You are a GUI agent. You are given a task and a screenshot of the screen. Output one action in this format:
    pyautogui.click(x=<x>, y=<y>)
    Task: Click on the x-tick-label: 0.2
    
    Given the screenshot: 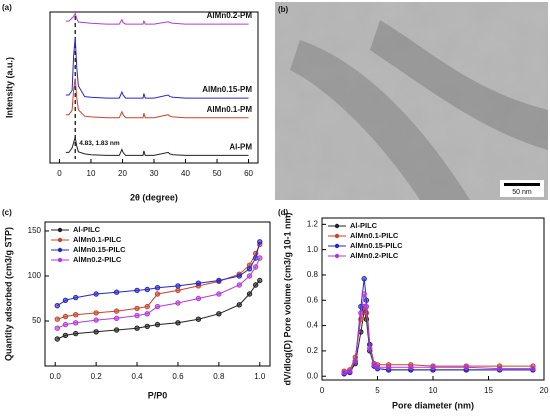 What is the action you would take?
    pyautogui.click(x=97, y=376)
    